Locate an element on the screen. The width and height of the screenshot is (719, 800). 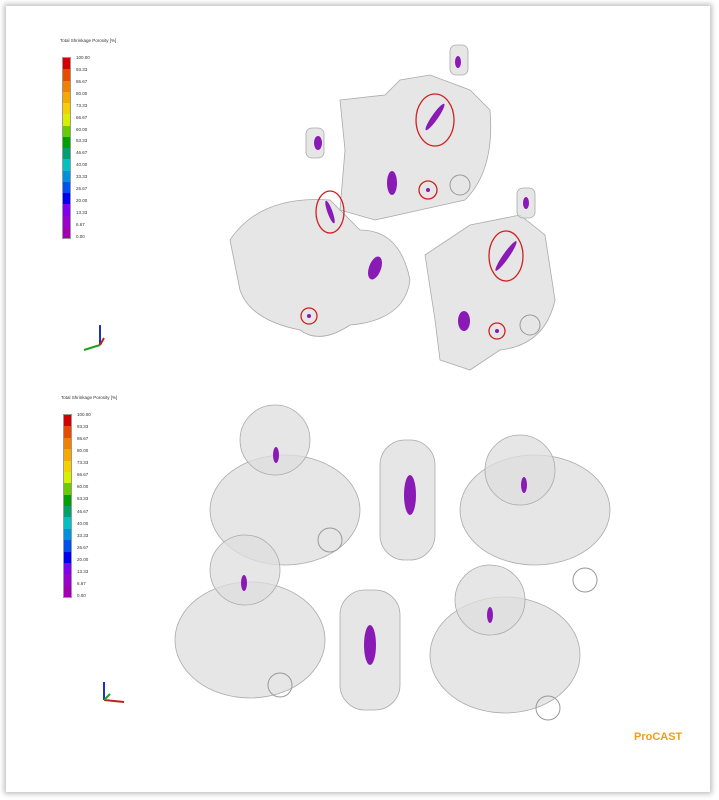
highlight-circles is located at coordinates (412, 216).